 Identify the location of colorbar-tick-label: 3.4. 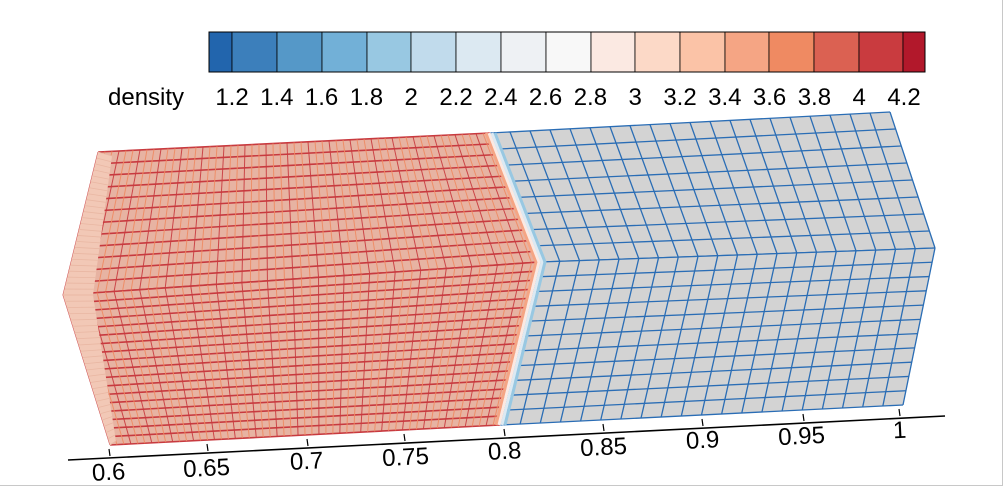
(724, 97).